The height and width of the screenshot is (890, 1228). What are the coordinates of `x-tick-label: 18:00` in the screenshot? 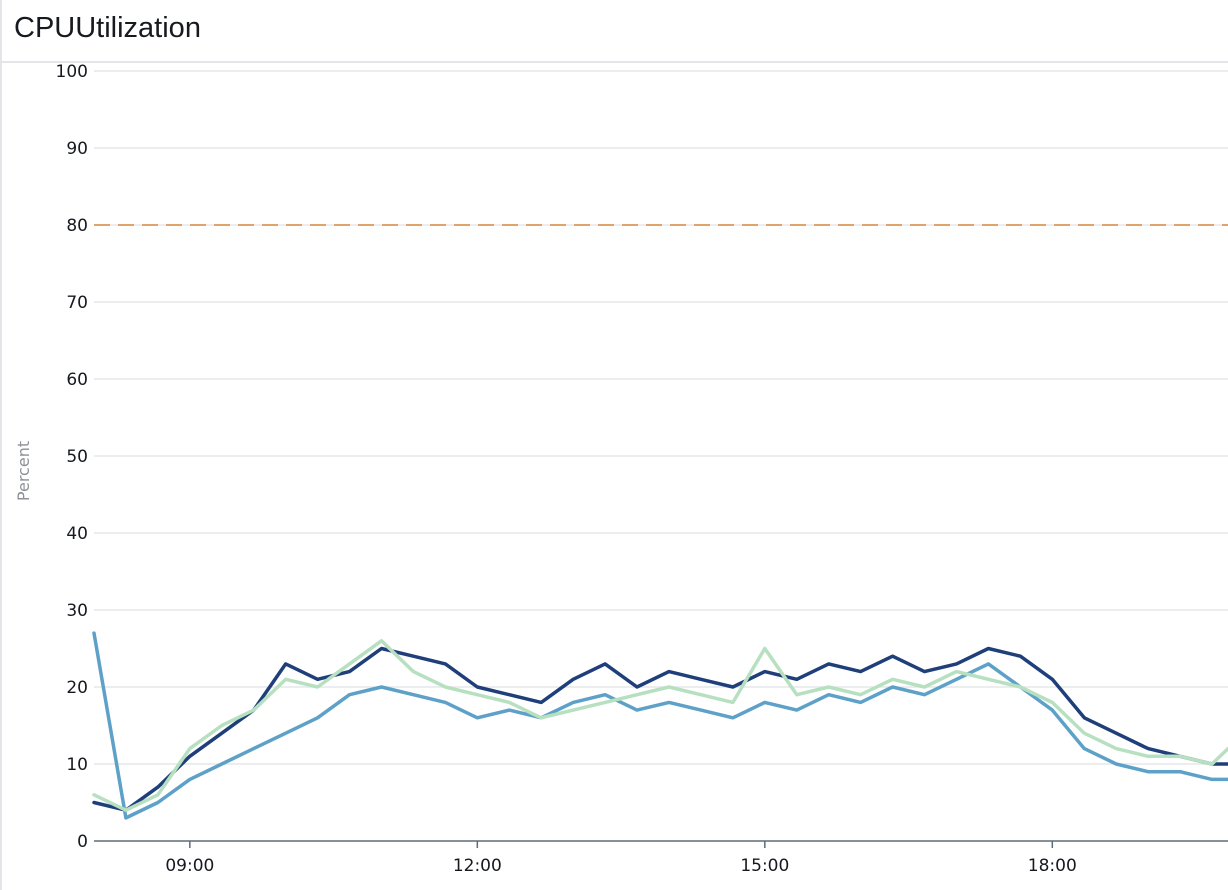 It's located at (1052, 866).